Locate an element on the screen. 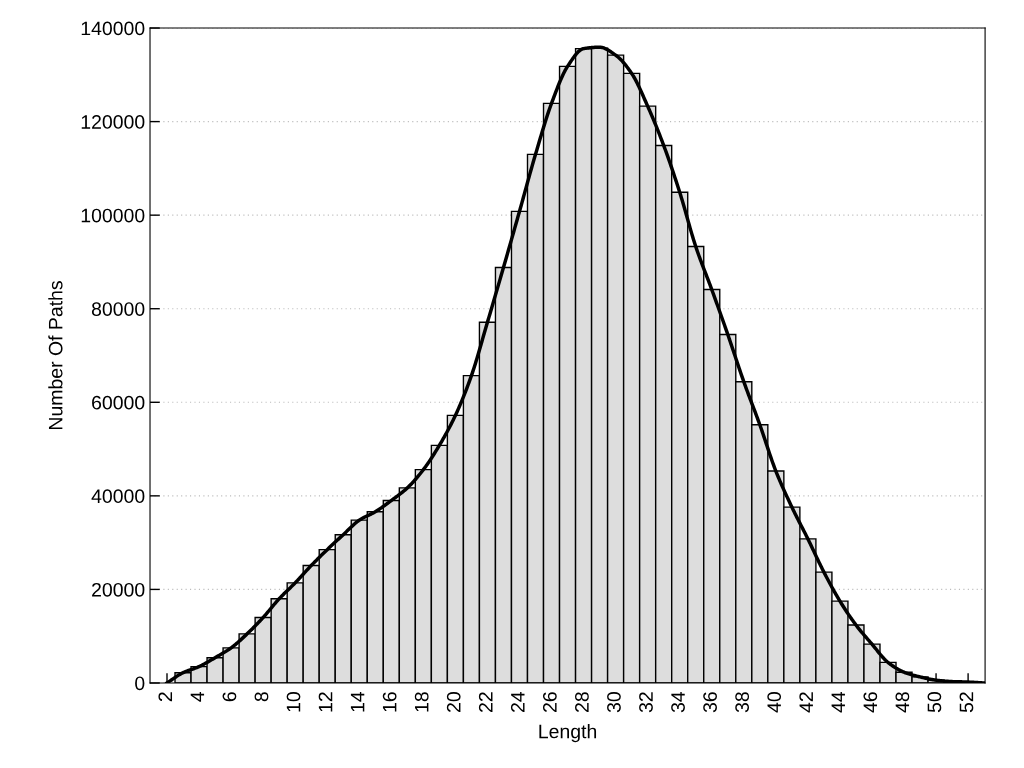 The width and height of the screenshot is (1024, 768). y-tick-label: 0 is located at coordinates (140, 683).